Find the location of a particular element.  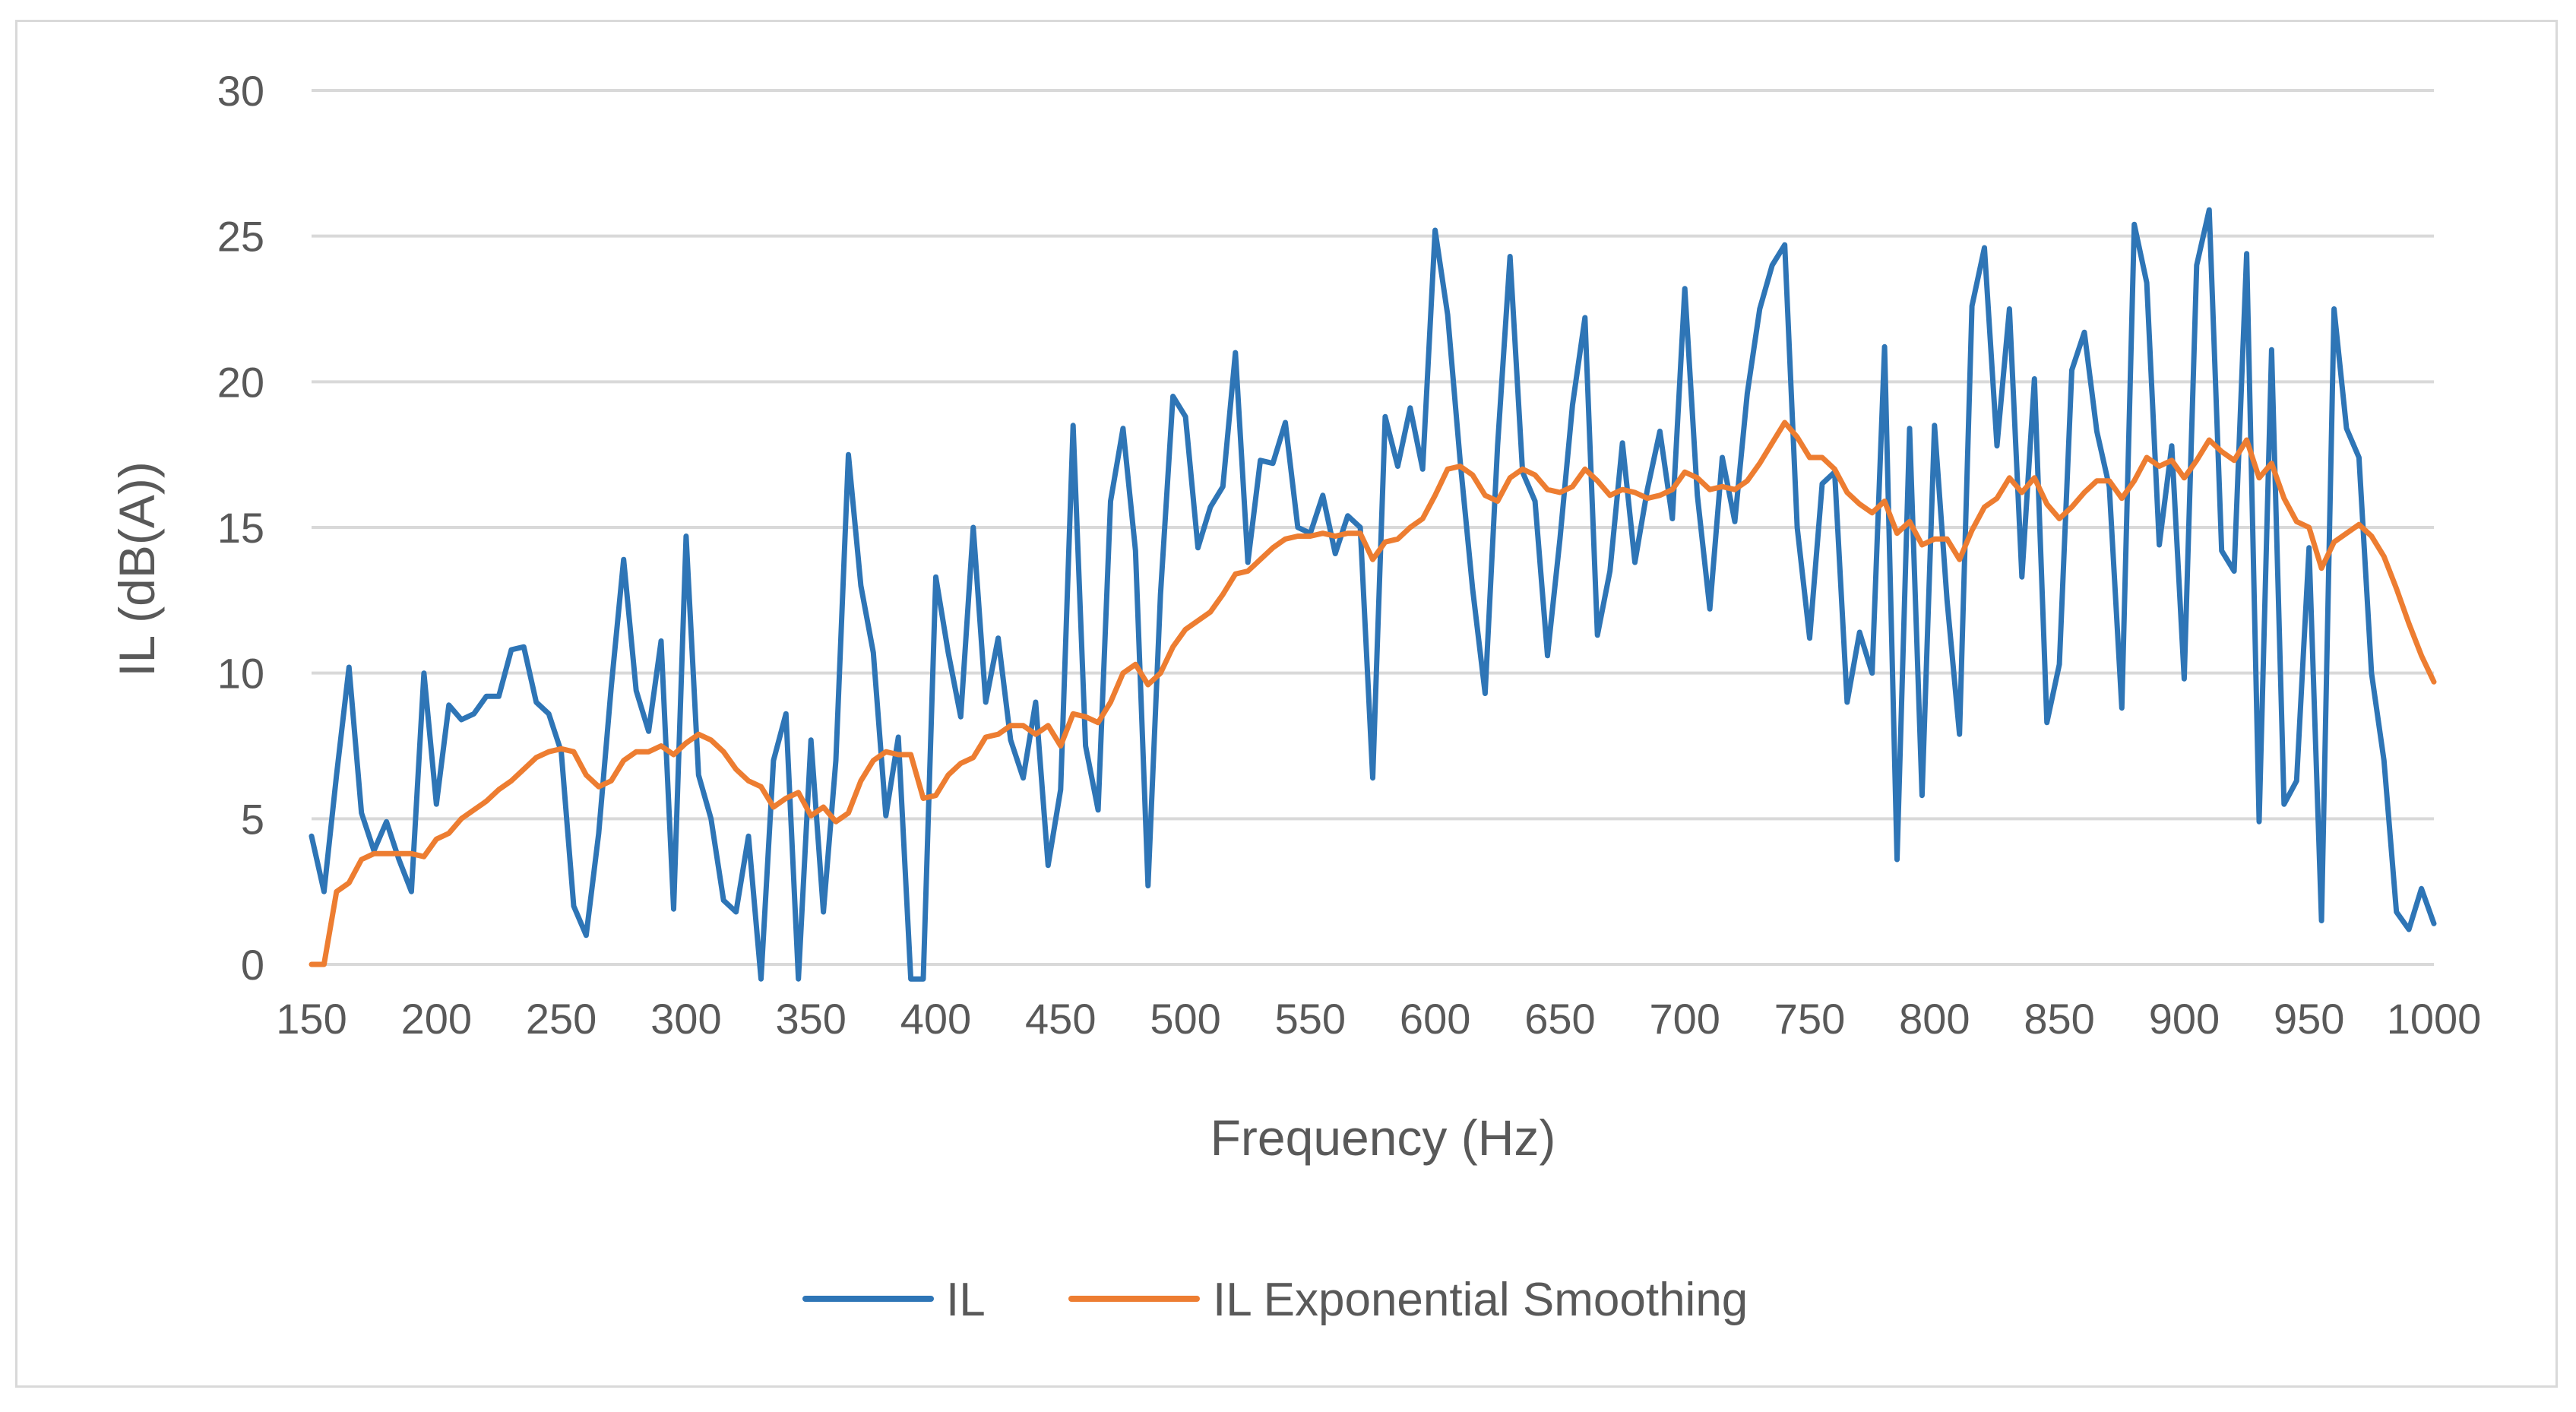

legend-label-smoothing: IL Exponential Smoothing is located at coordinates (1480, 1300).